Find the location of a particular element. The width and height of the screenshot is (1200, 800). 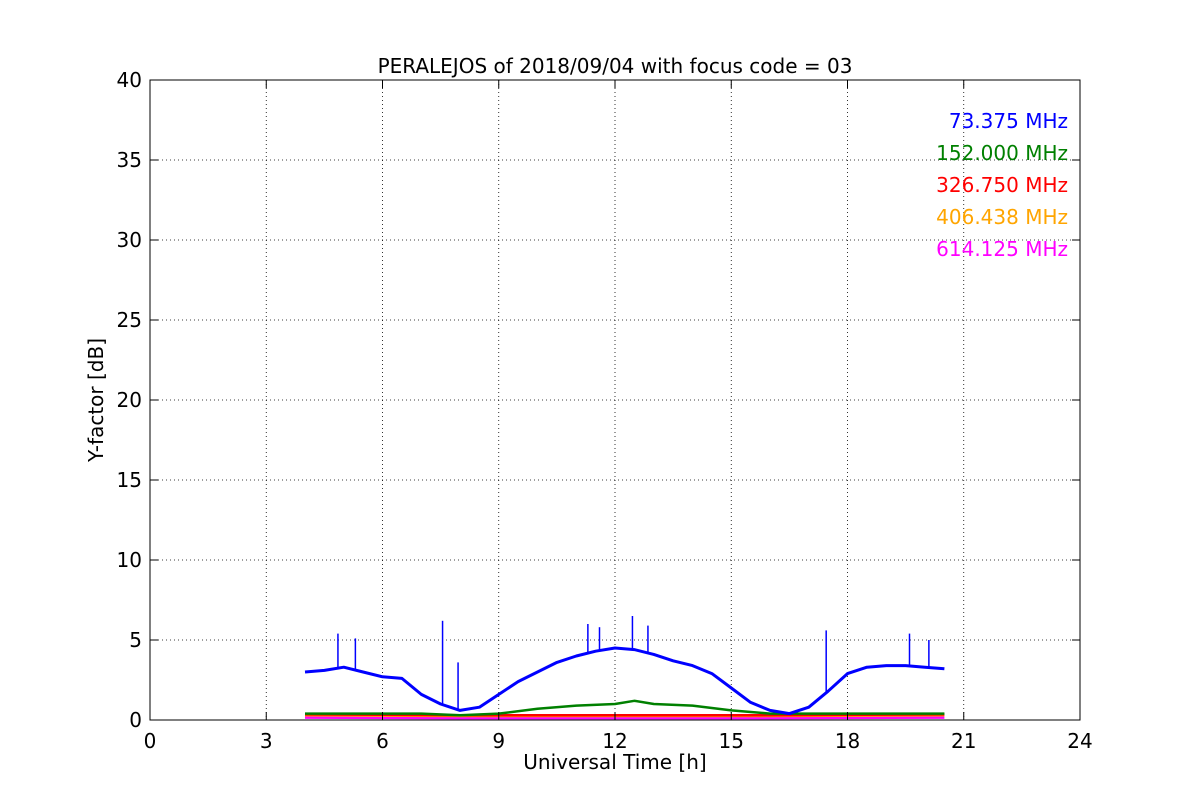

legend-entry: 326.750 MHz is located at coordinates (1002, 185).